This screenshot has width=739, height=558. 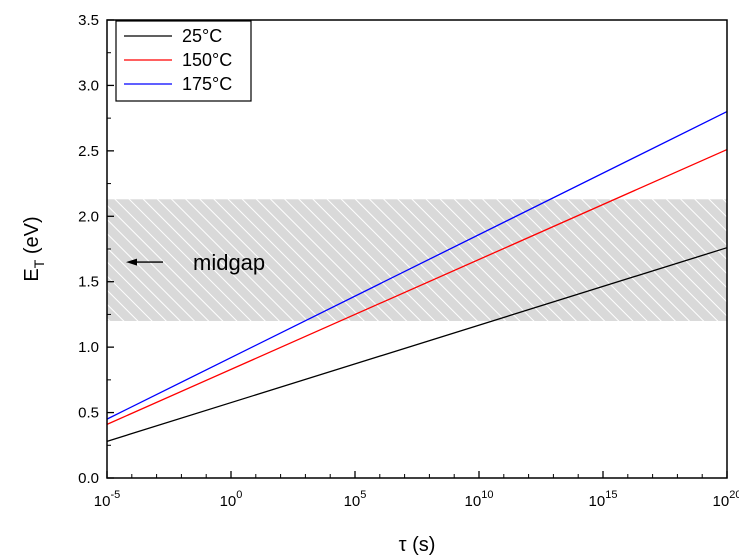 I want to click on x-tick-label-5: 10²⁰, so click(x=726, y=499).